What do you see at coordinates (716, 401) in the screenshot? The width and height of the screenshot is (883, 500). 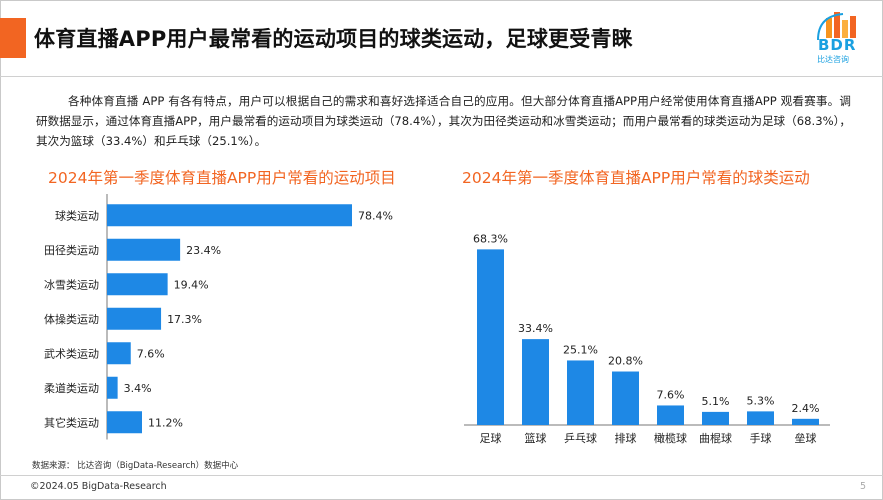 I see `value-label: 5.1%` at bounding box center [716, 401].